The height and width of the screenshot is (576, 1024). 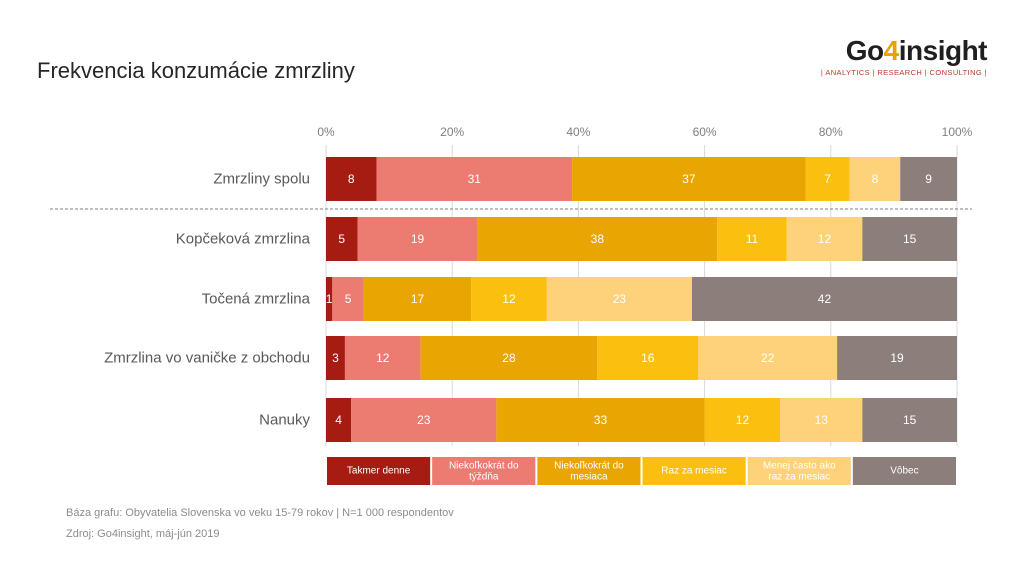 I want to click on bar-value-label: 13, so click(x=822, y=420).